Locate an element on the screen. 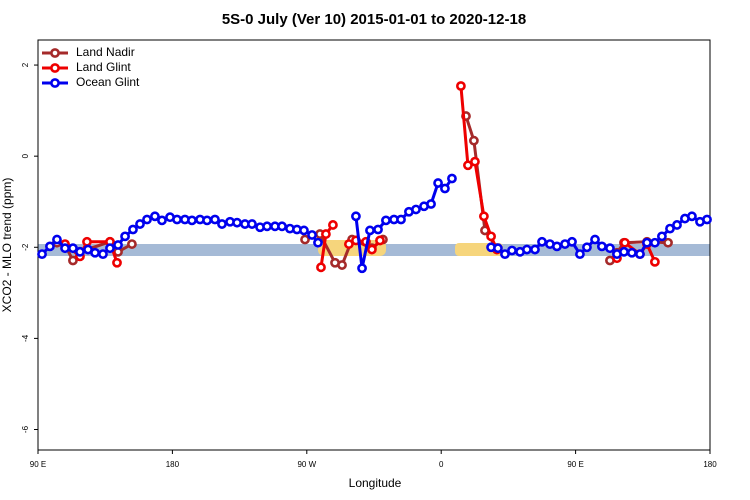  x-axis-label: Longitude is located at coordinates (375, 483).